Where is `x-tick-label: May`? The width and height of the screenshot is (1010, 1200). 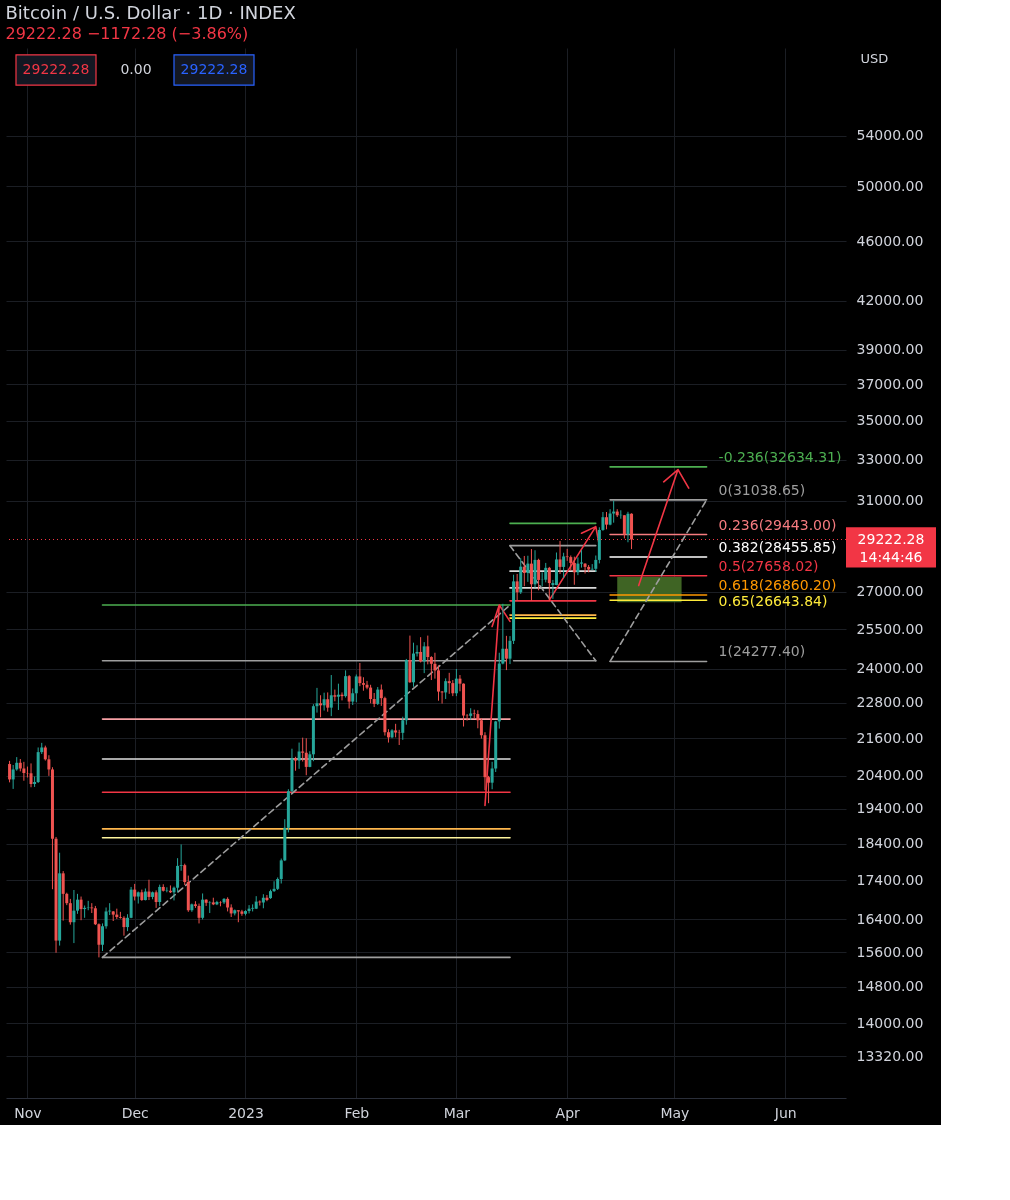
x-tick-label: May is located at coordinates (675, 1112).